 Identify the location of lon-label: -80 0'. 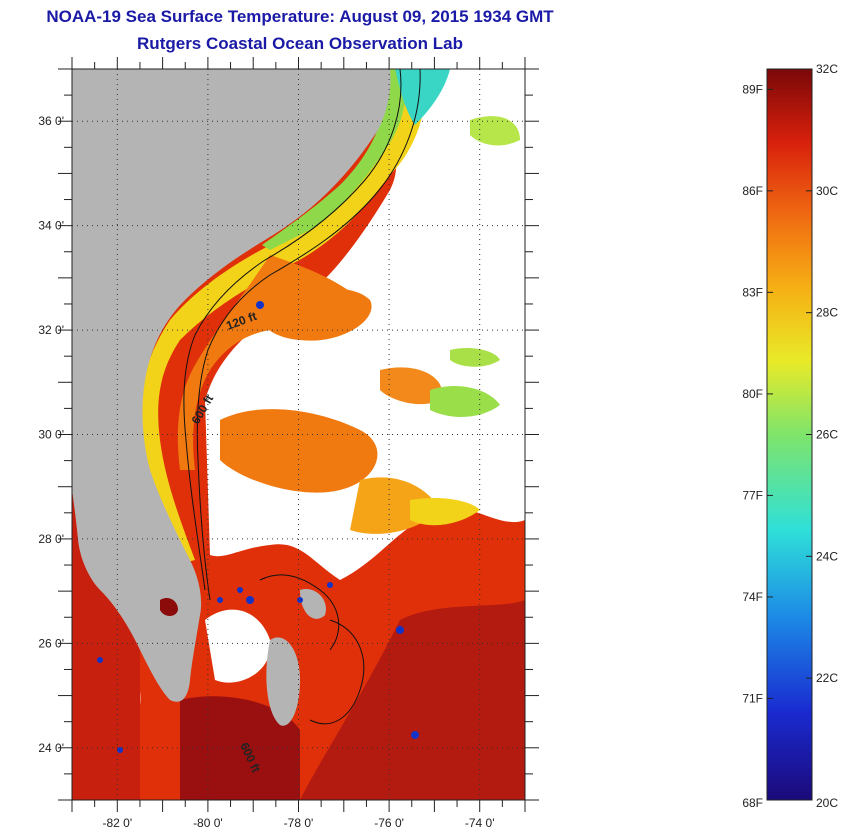
(208, 823).